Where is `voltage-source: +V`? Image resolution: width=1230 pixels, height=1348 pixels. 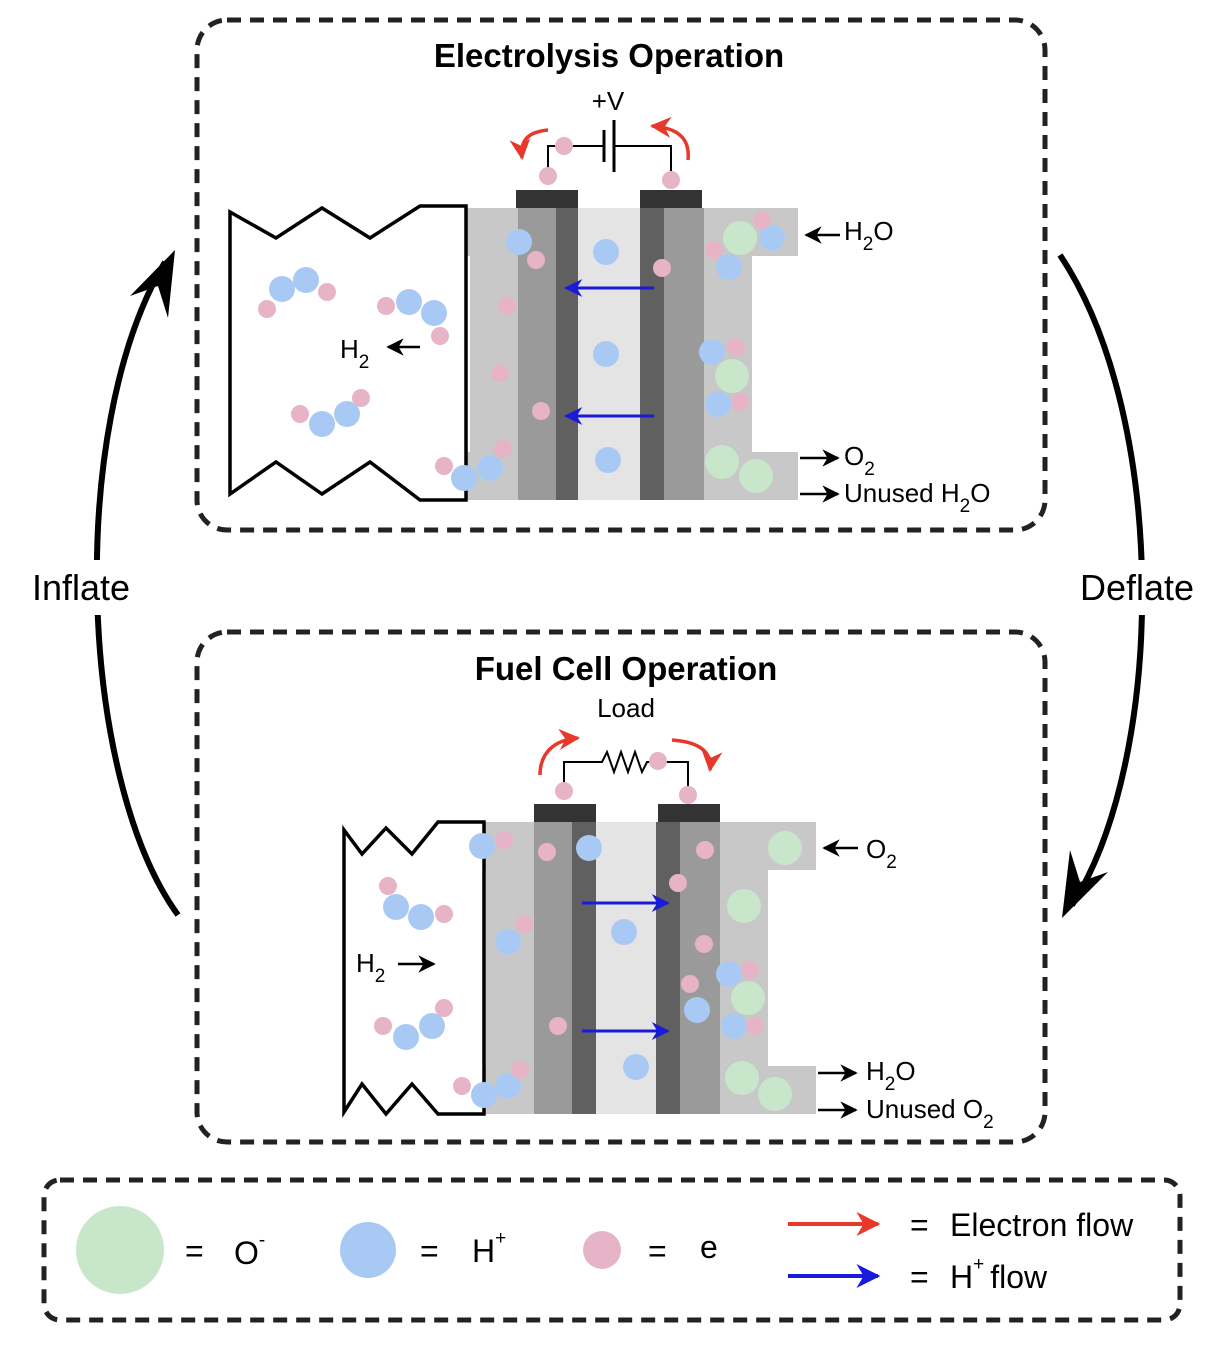 voltage-source: +V is located at coordinates (599, 137).